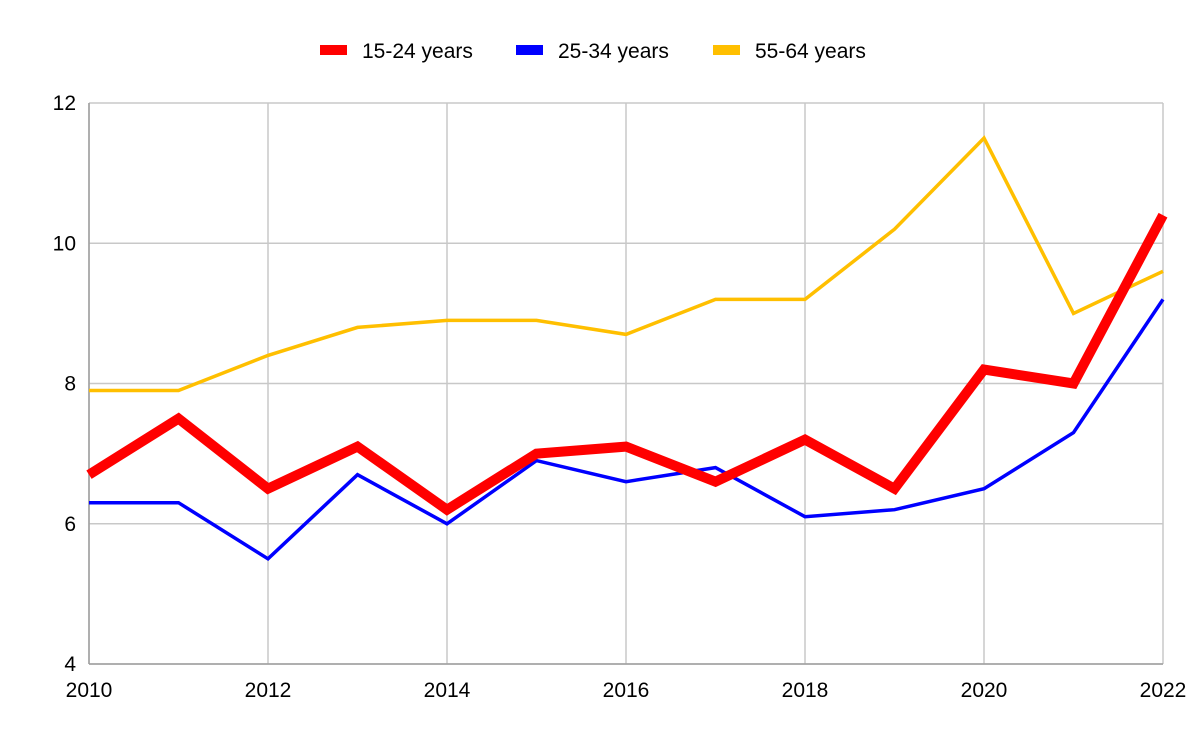  What do you see at coordinates (984, 690) in the screenshot?
I see `x-tick-label: 2020` at bounding box center [984, 690].